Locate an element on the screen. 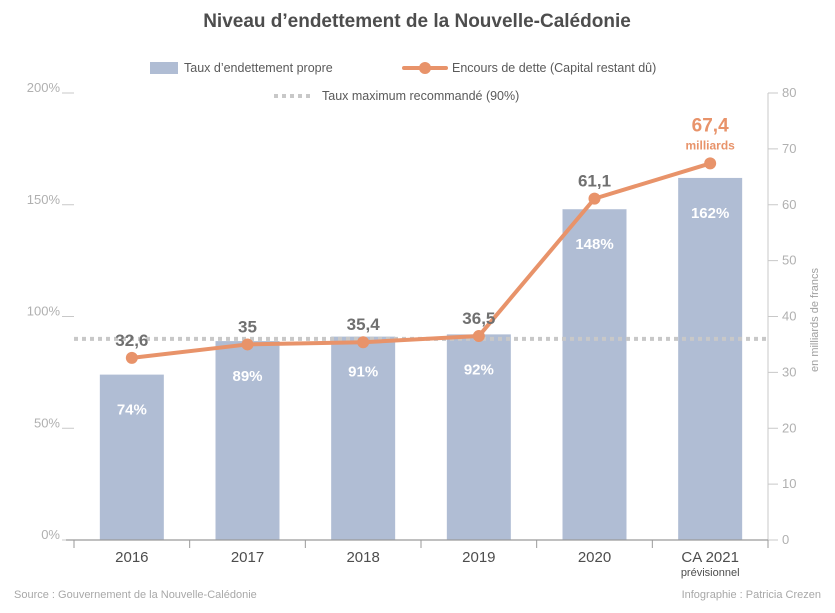 This screenshot has height=613, width=835. line-point-label: 32,6 is located at coordinates (131, 340).